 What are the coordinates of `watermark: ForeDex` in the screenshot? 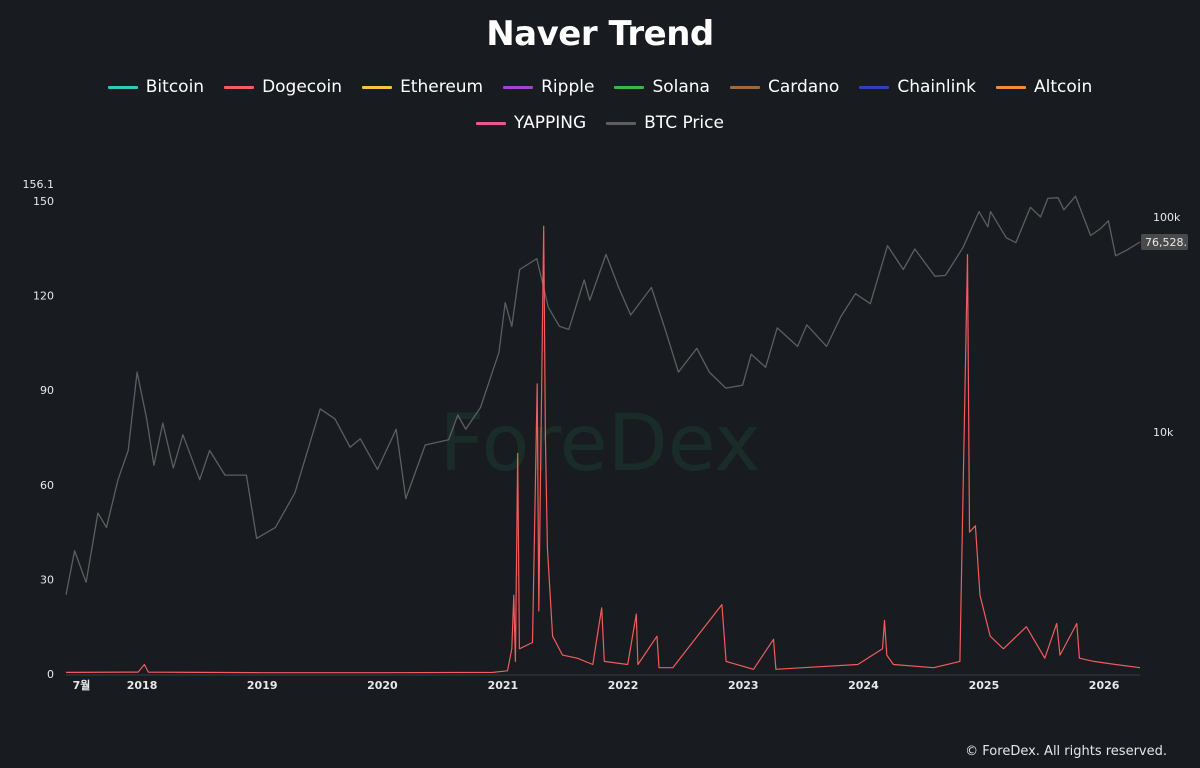 It's located at (600, 444).